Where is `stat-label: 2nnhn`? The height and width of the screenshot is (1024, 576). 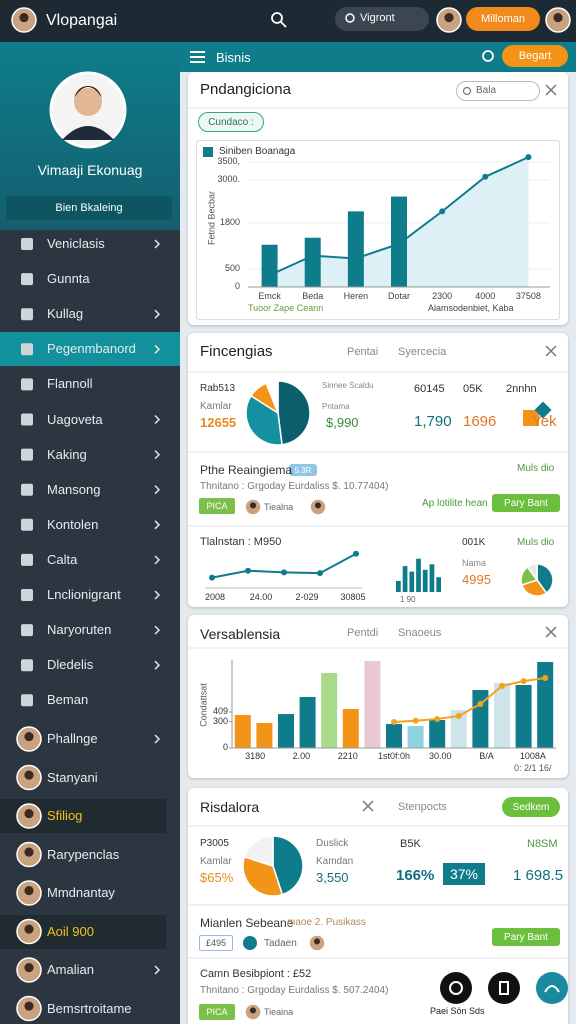
stat-label: 2nnhn is located at coordinates (521, 389).